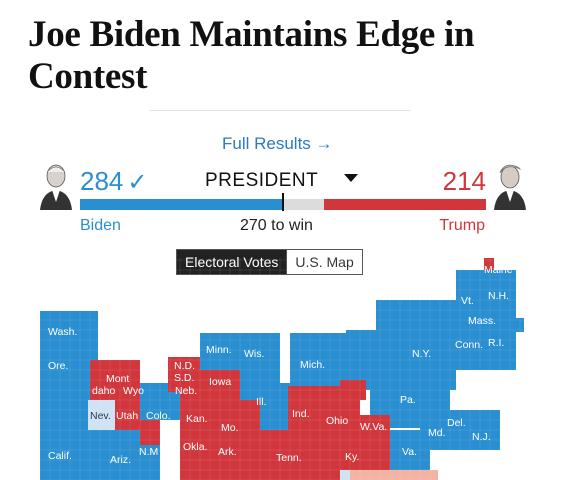 This screenshot has width=564, height=480. Describe the element at coordinates (312, 365) in the screenshot. I see `label-mich: Mich.` at that location.